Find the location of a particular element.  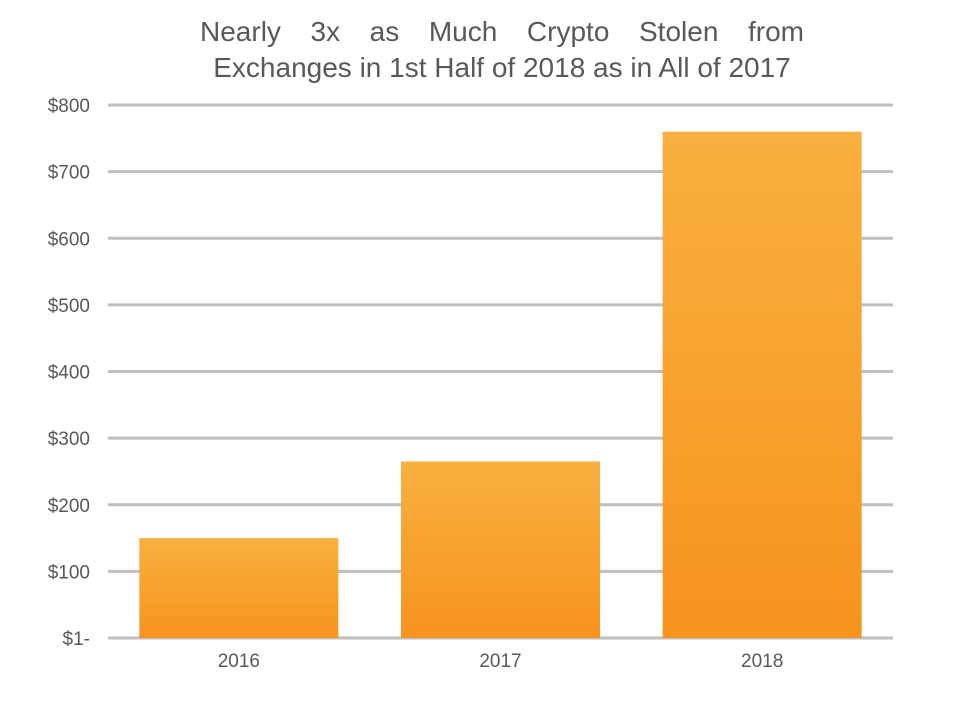

y-tick-label: $700 is located at coordinates (69, 173).